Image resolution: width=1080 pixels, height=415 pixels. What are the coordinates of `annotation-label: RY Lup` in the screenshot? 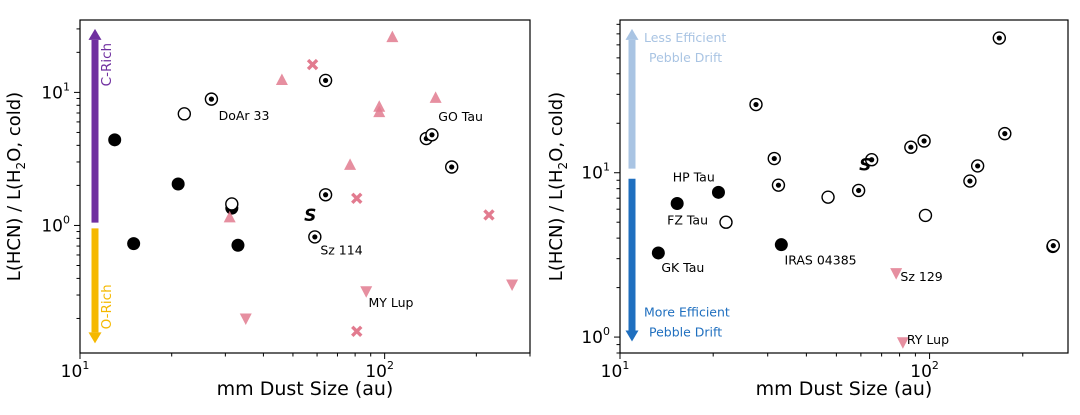 It's located at (928, 339).